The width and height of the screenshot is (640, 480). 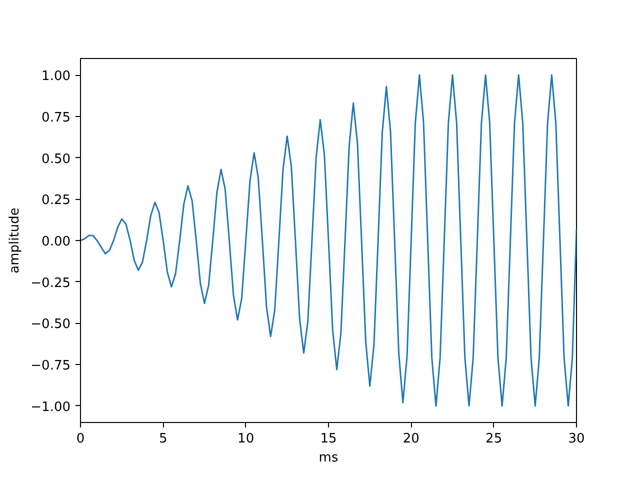 I want to click on y-tick-label: −1.00, so click(x=50, y=407).